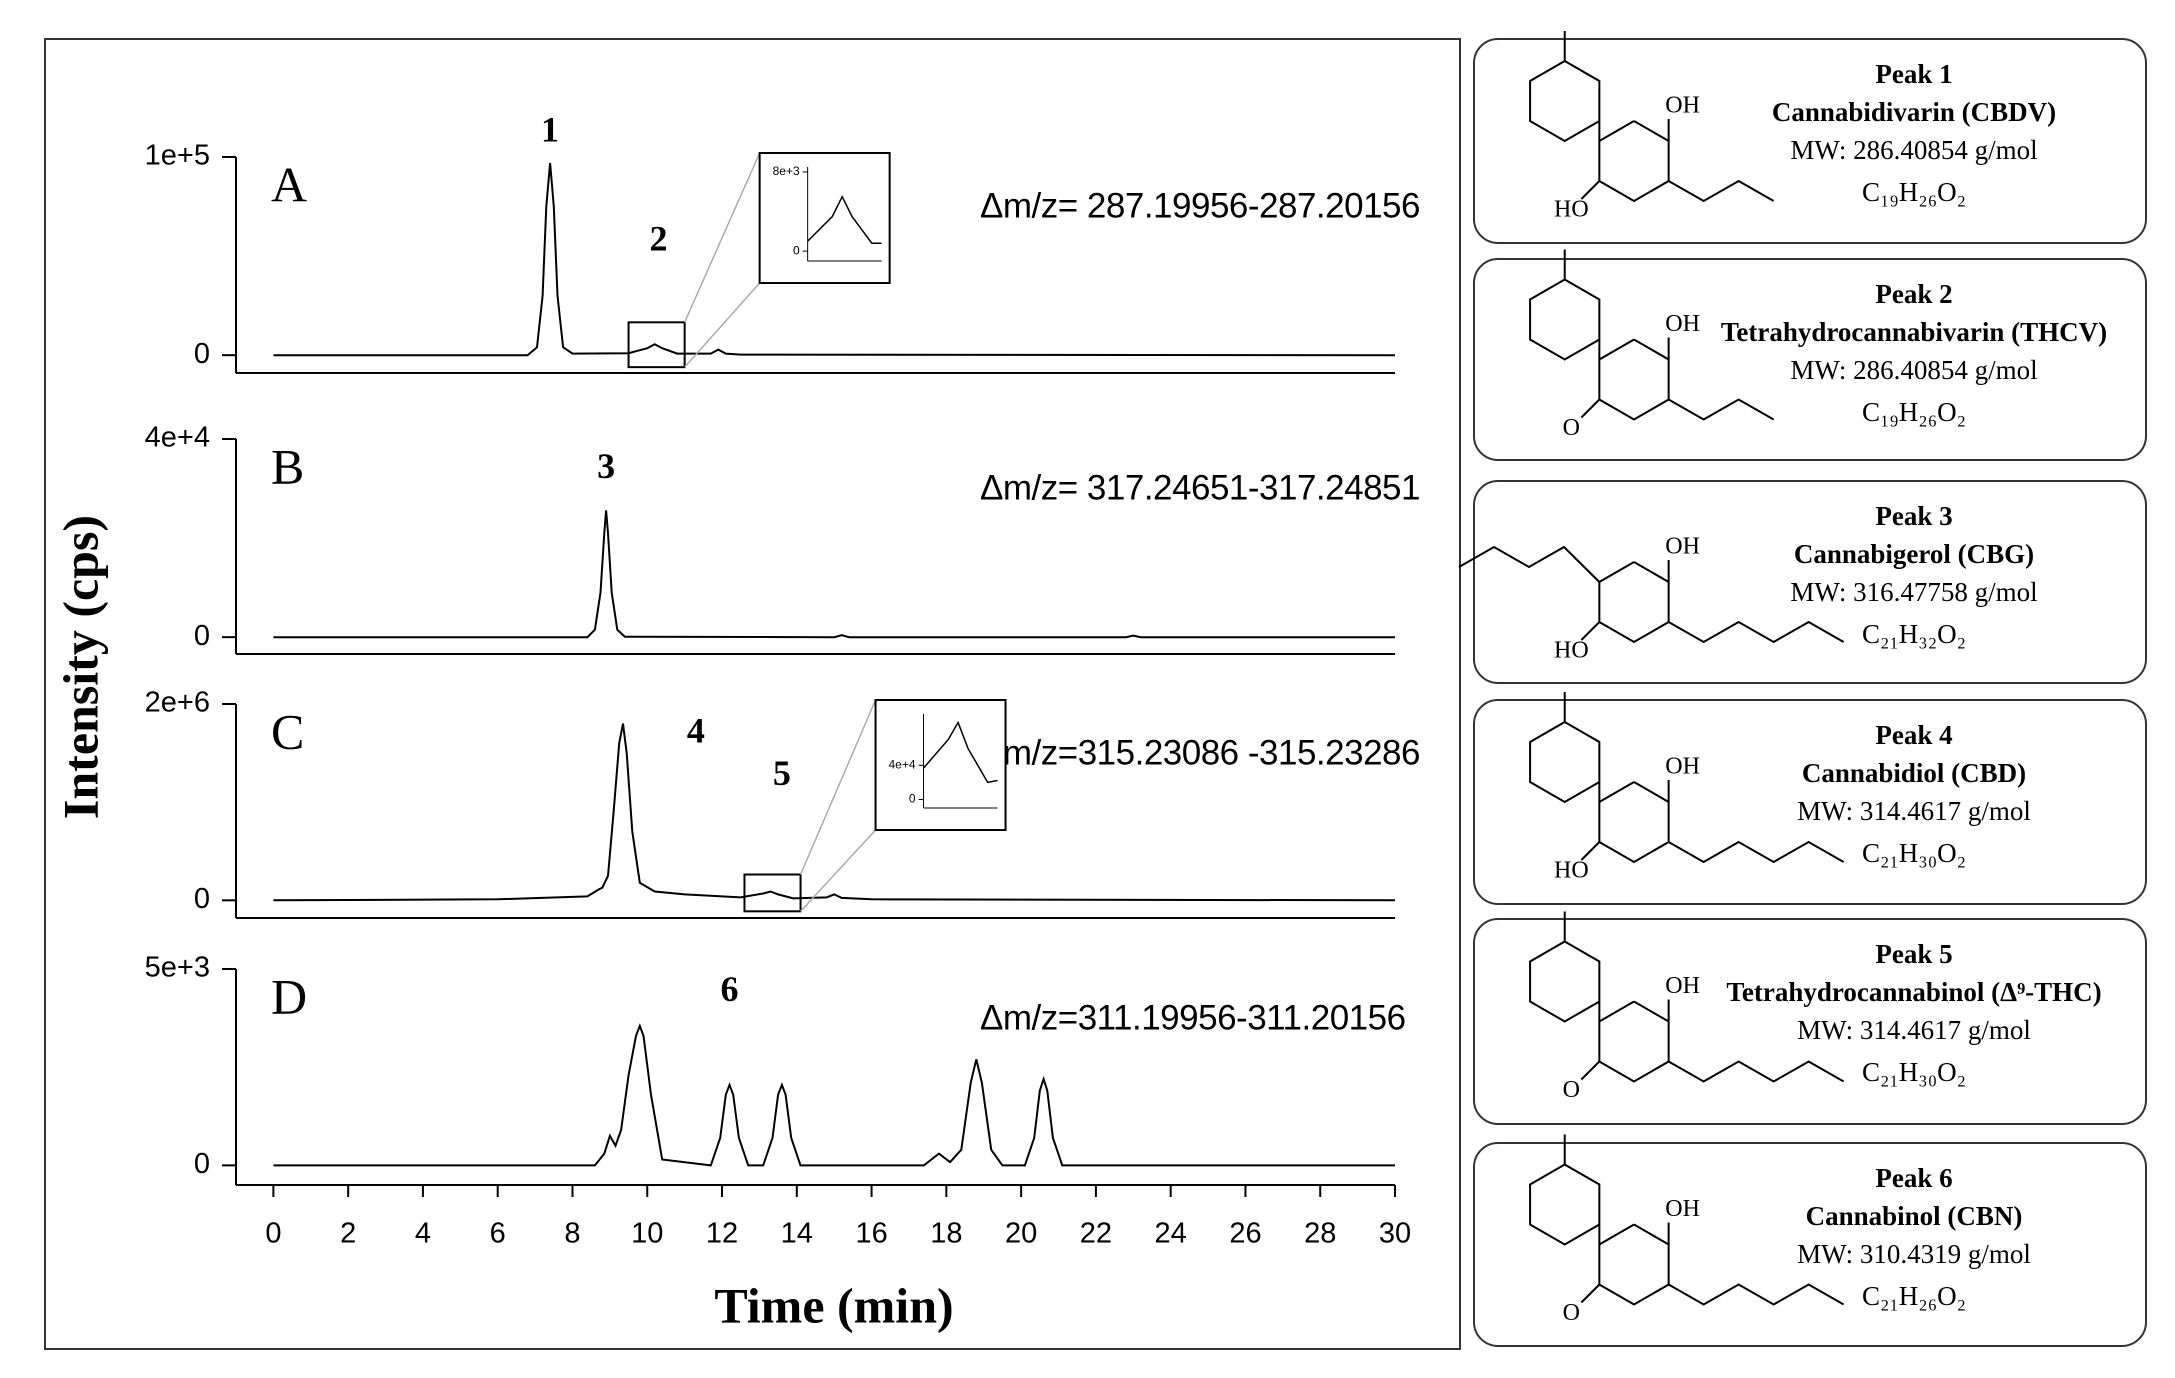  Describe the element at coordinates (287, 731) in the screenshot. I see `panel-label: C` at that location.